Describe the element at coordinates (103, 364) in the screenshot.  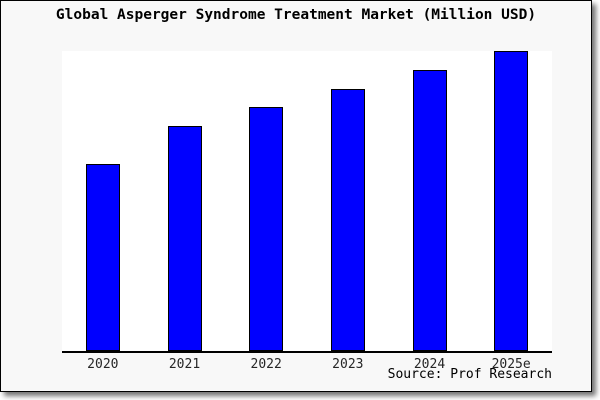
I see `x-tick-label-2020: 2020` at that location.